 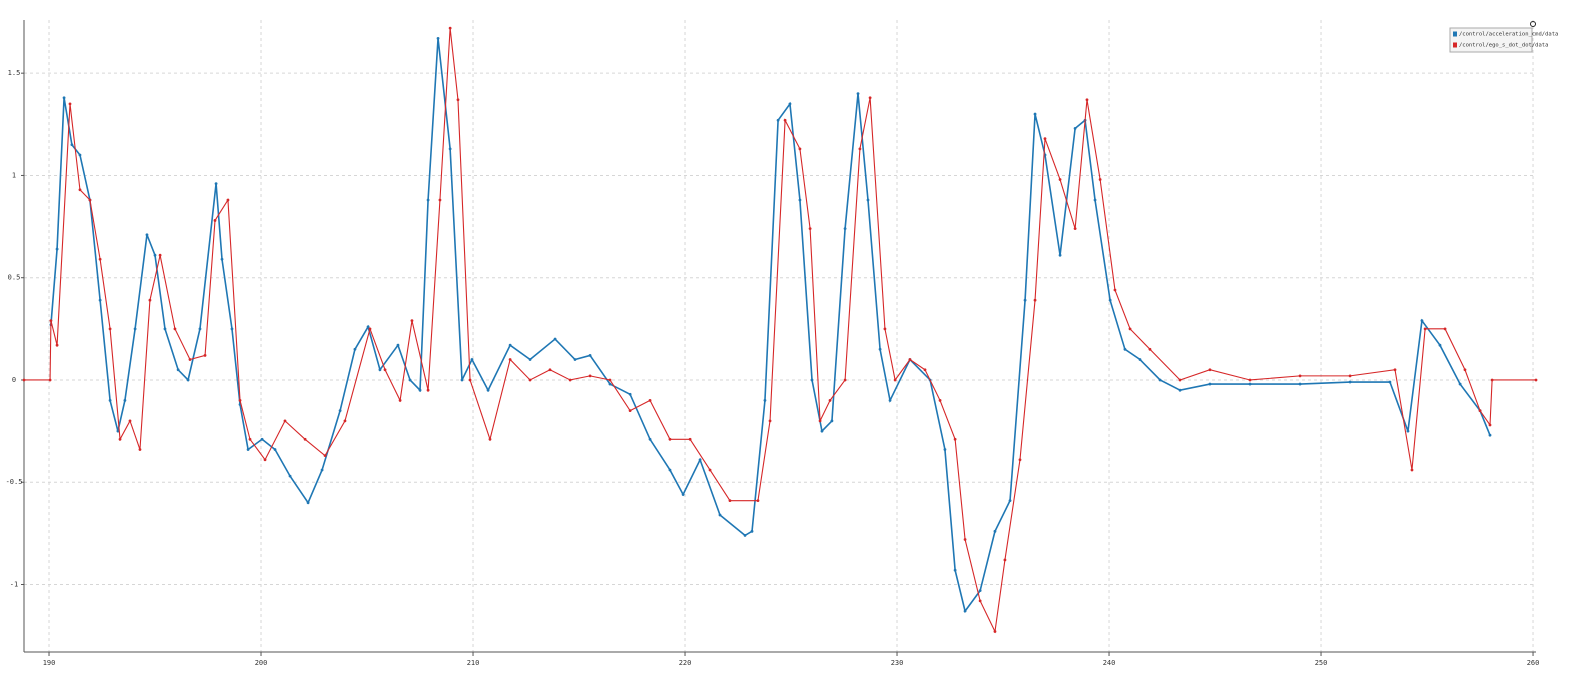 What do you see at coordinates (1533, 24) in the screenshot?
I see `zoom-icon` at bounding box center [1533, 24].